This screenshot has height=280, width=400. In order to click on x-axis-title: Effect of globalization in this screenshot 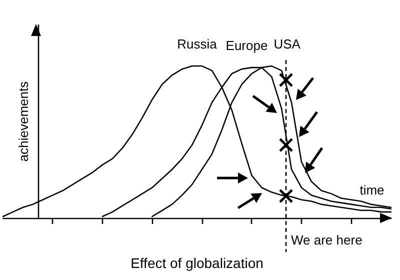, I will do `click(197, 263)`.